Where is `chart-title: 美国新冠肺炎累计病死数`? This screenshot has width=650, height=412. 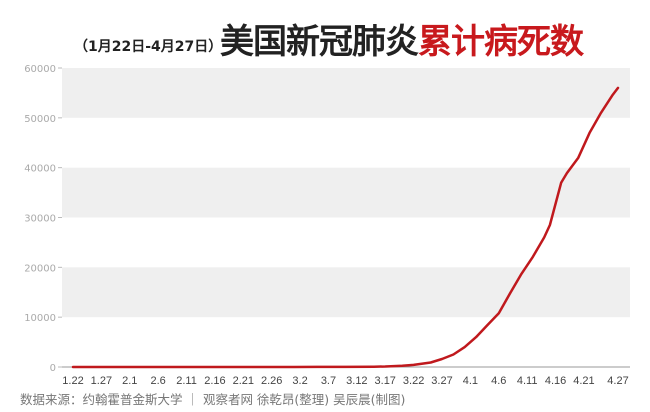
chart-title: 美国新冠肺炎累计病死数 is located at coordinates (402, 38).